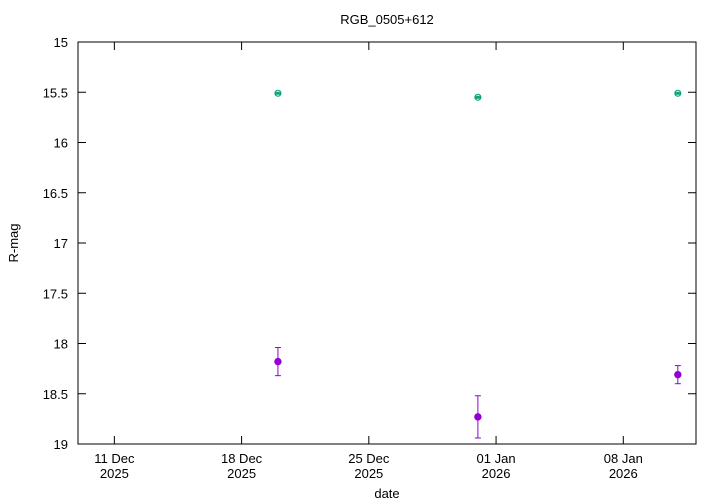 Image resolution: width=720 pixels, height=504 pixels. What do you see at coordinates (13, 242) in the screenshot?
I see `y-axis-label: R-mag` at bounding box center [13, 242].